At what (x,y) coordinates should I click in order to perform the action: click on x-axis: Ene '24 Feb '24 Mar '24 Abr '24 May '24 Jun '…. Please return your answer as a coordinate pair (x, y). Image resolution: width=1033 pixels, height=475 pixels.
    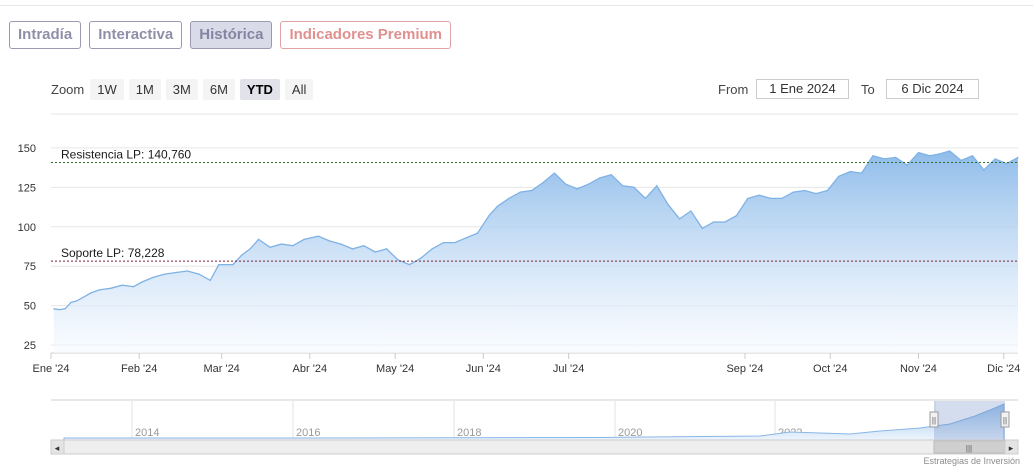
    Looking at the image, I should click on (526, 364).